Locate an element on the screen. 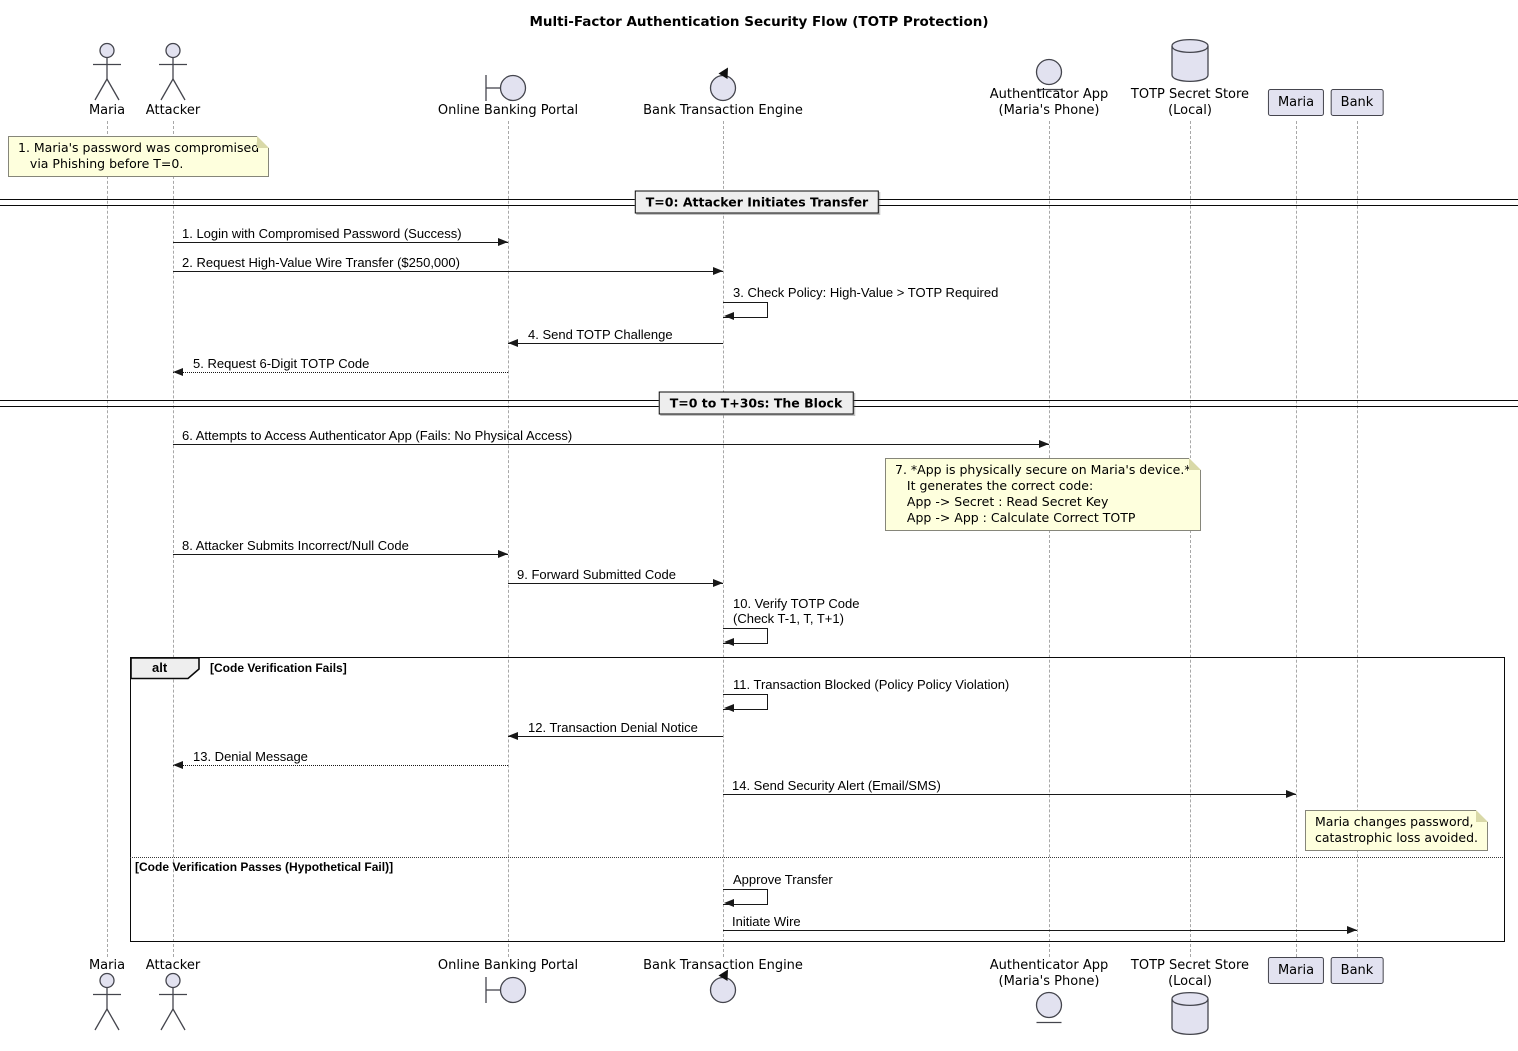  message-label: 12. Transaction Denial Notice is located at coordinates (613, 727).